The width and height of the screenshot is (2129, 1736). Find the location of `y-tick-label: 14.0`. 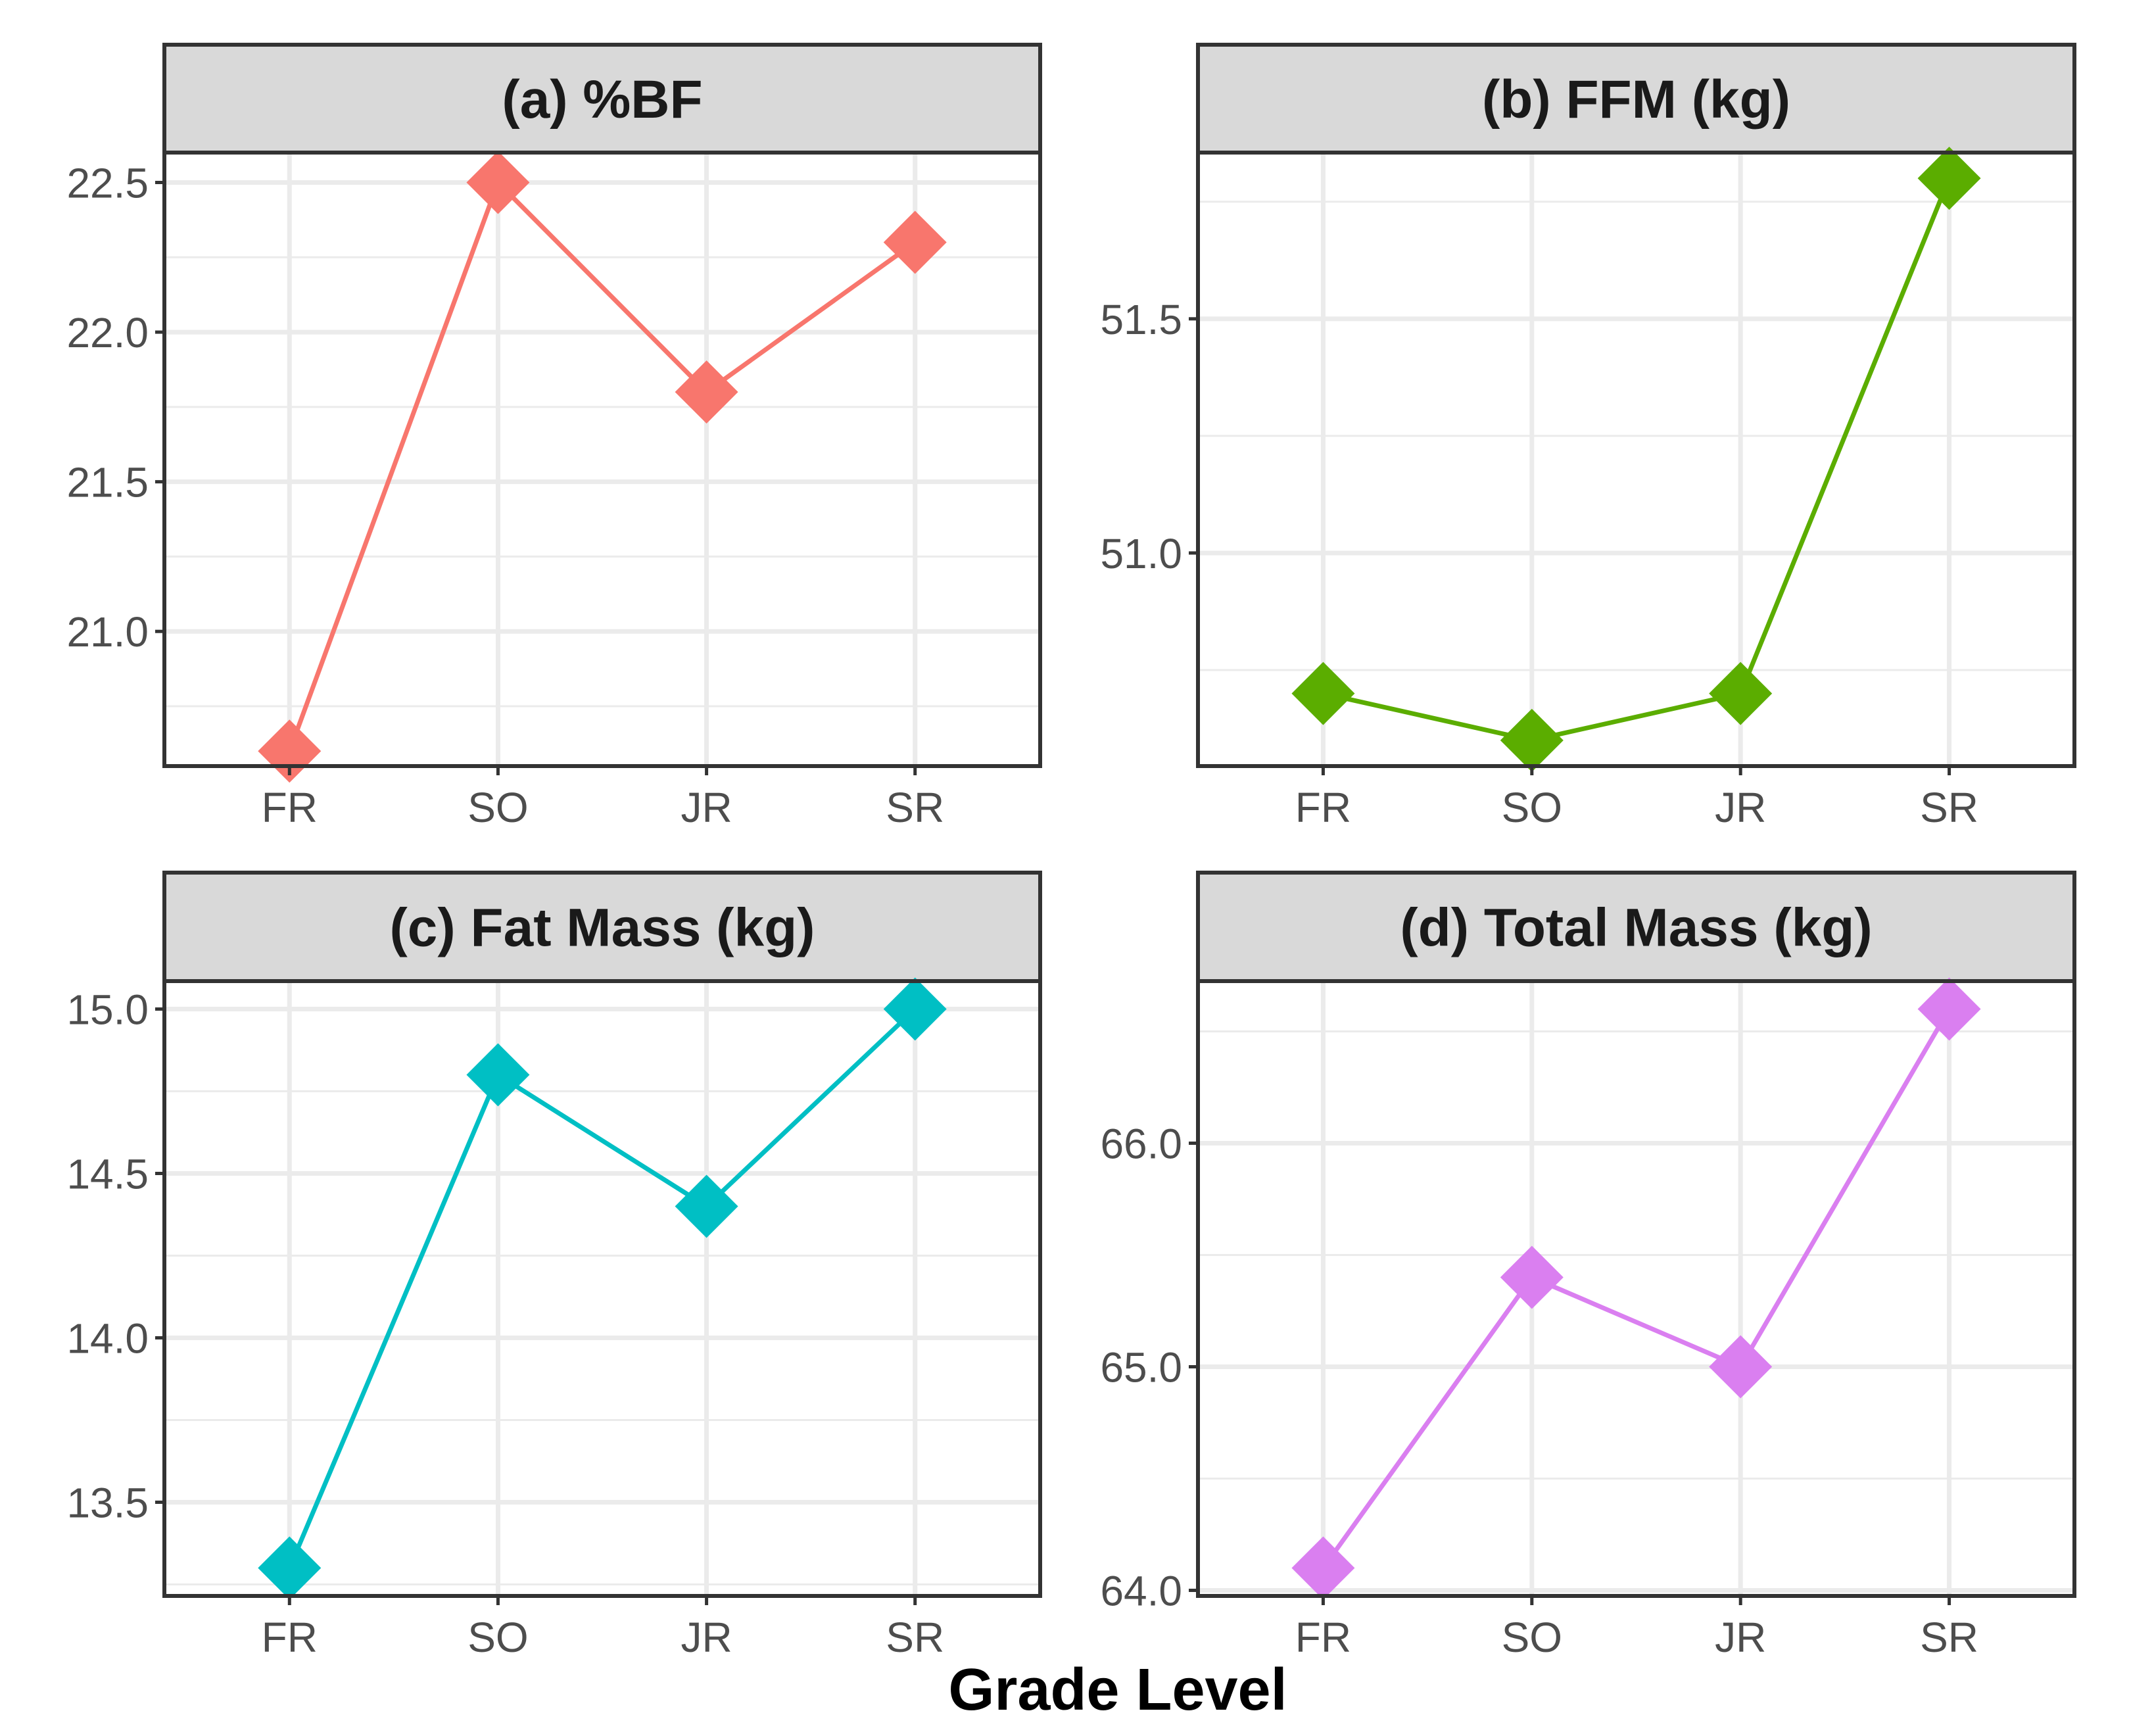

y-tick-label: 14.0 is located at coordinates (107, 1339).